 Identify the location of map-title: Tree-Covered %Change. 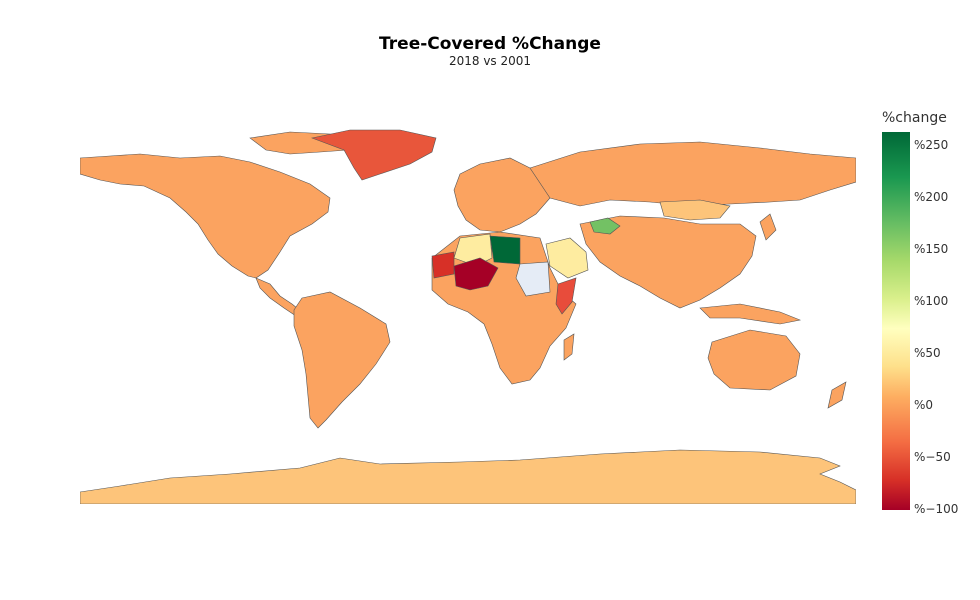
(490, 44).